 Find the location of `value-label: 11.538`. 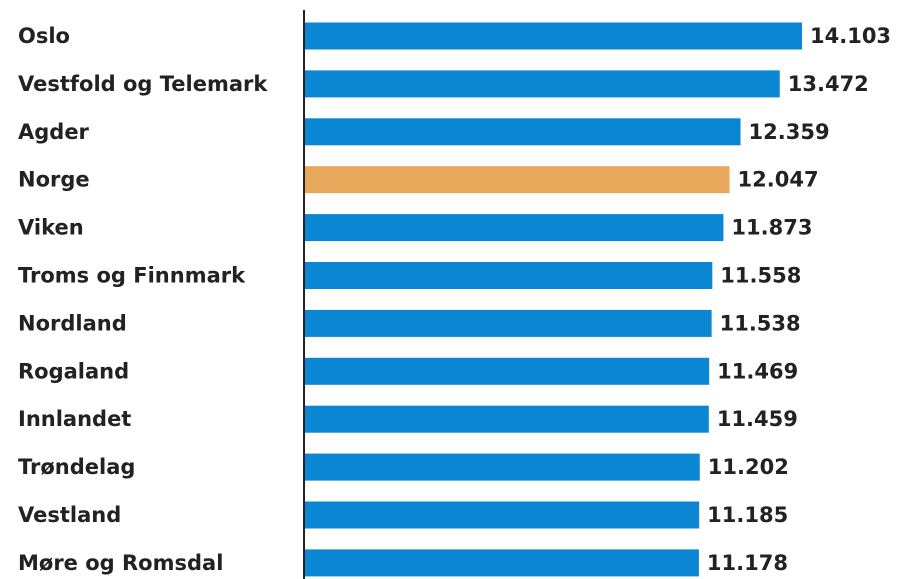

value-label: 11.538 is located at coordinates (760, 323).